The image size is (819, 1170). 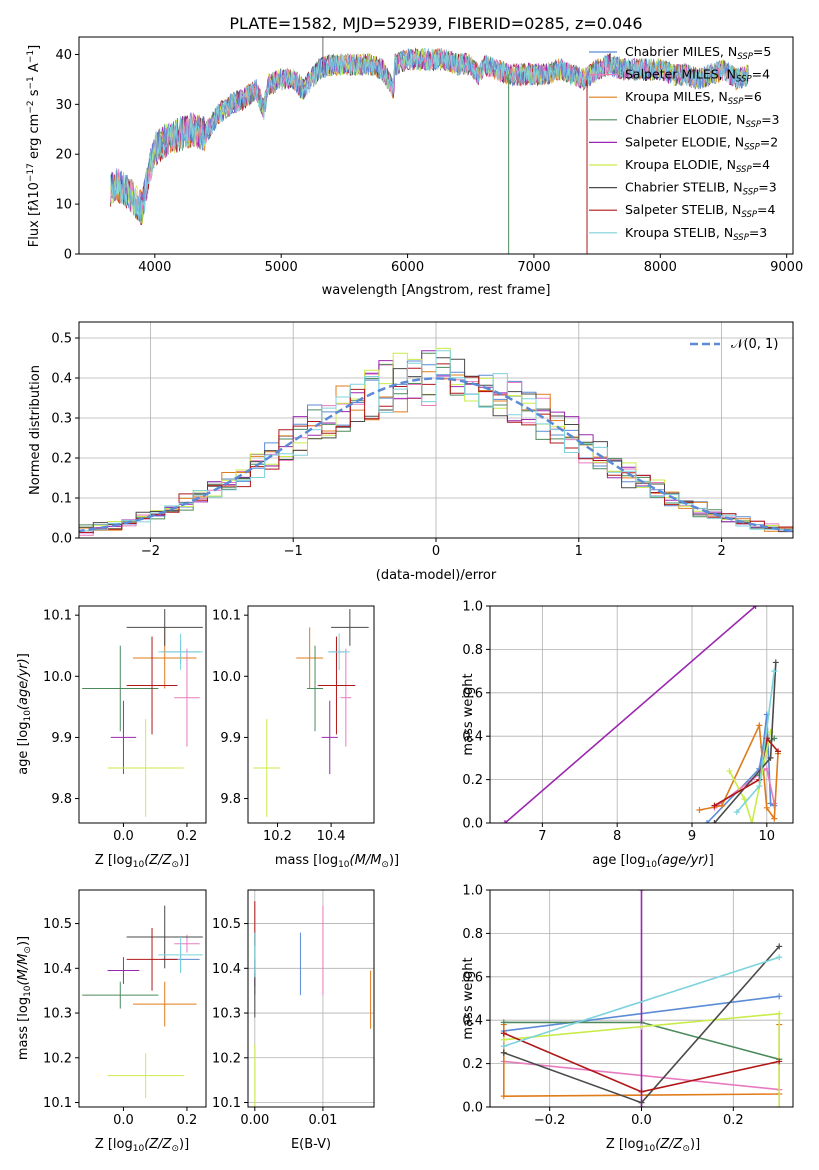 What do you see at coordinates (472, 693) in the screenshot?
I see `y-tick-label: 0.6` at bounding box center [472, 693].